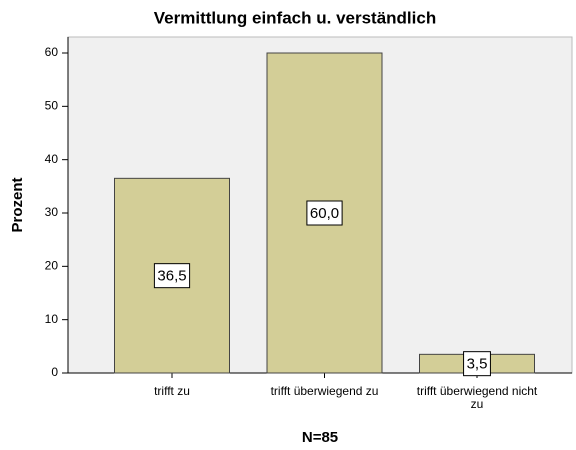 This screenshot has height=450, width=576. I want to click on value-label: 36,5, so click(171, 276).